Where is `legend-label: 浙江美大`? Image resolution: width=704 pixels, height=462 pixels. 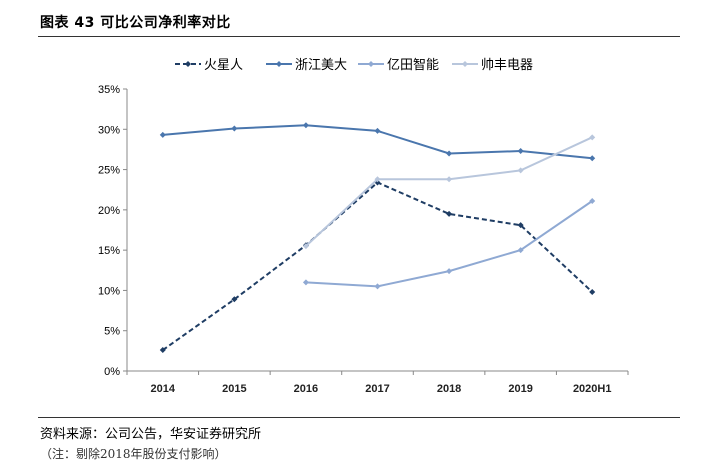 legend-label: 浙江美大 is located at coordinates (321, 64).